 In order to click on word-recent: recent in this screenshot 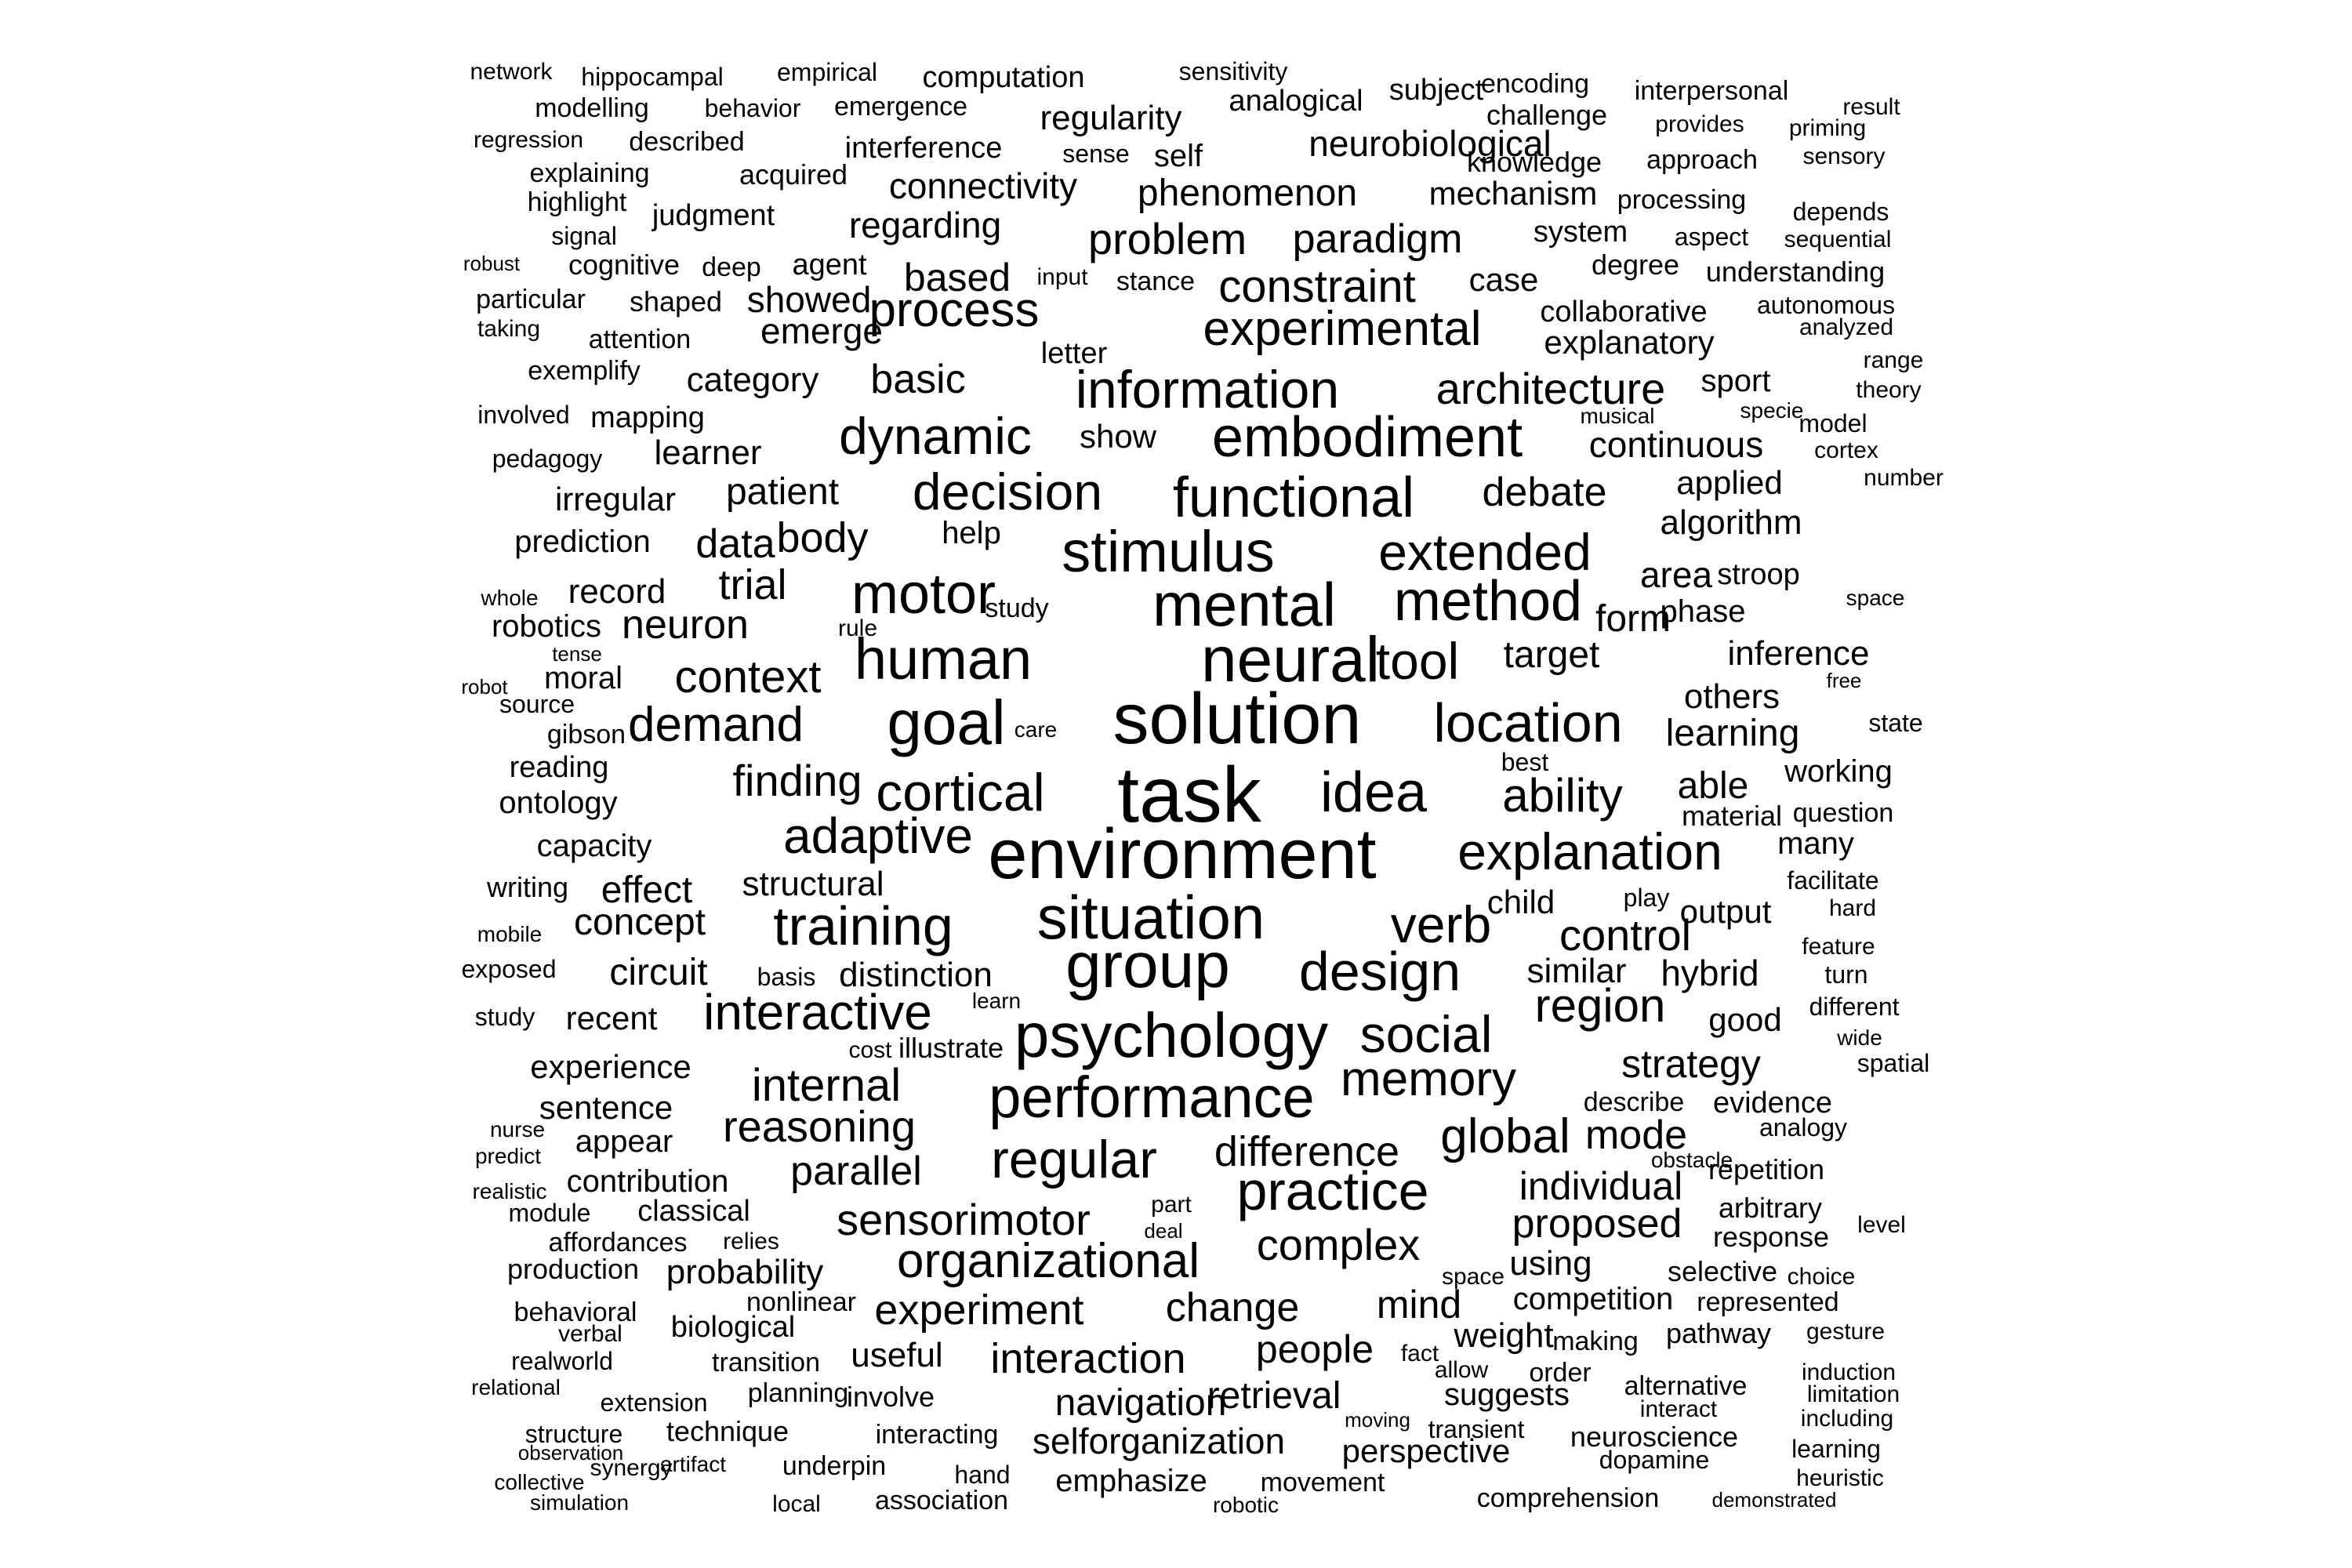, I will do `click(611, 1018)`.